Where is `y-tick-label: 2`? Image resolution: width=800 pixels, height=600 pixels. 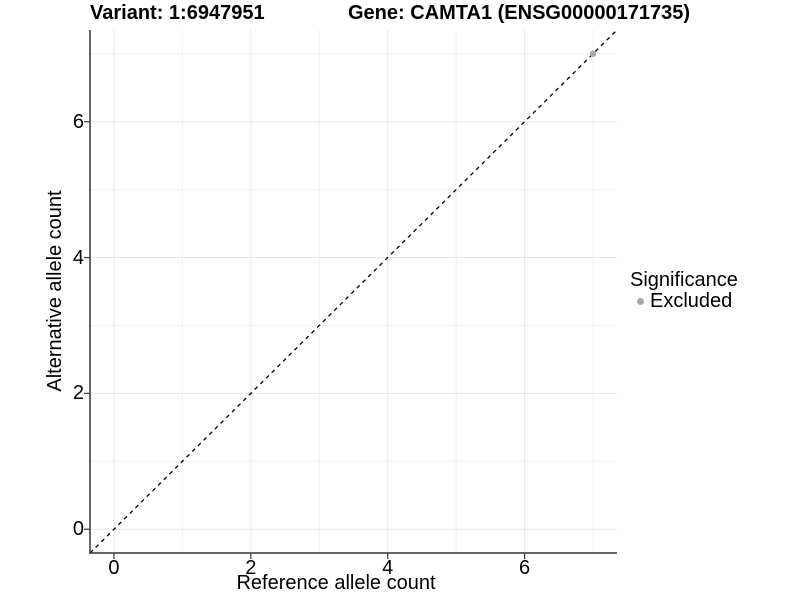 y-tick-label: 2 is located at coordinates (78, 393).